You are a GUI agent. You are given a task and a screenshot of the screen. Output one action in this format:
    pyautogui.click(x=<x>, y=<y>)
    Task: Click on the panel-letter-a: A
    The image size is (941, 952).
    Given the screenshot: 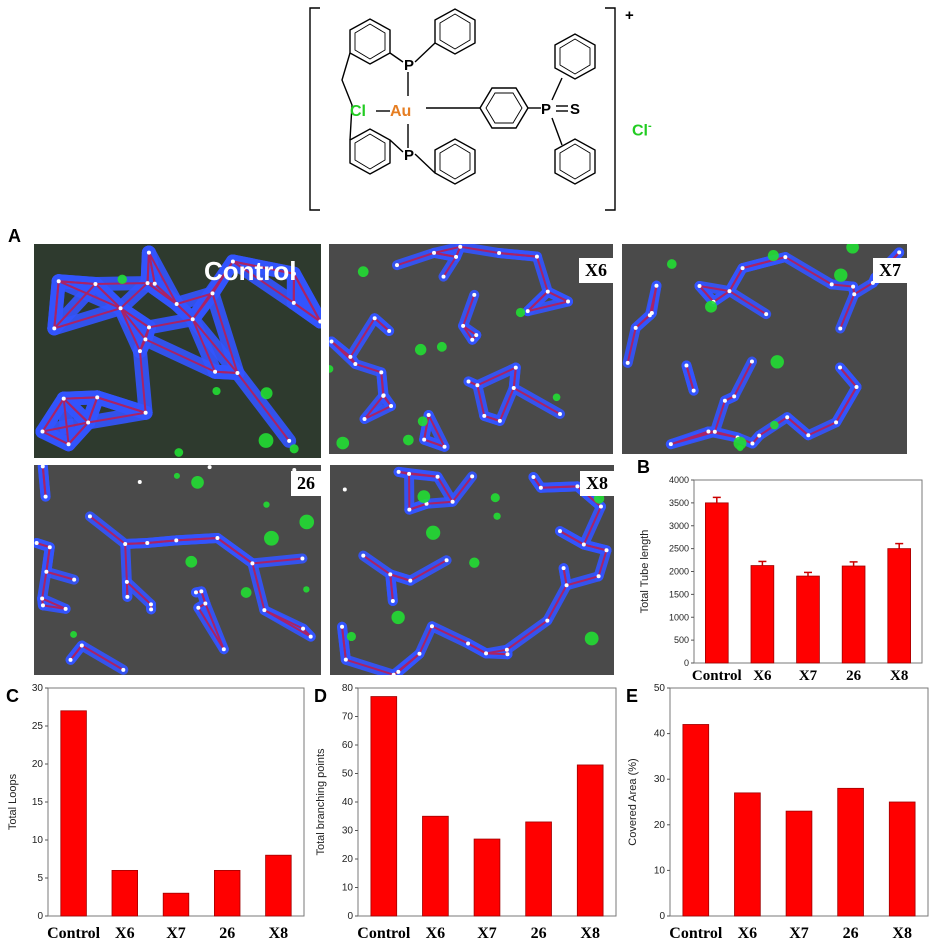 What is the action you would take?
    pyautogui.click(x=14, y=236)
    